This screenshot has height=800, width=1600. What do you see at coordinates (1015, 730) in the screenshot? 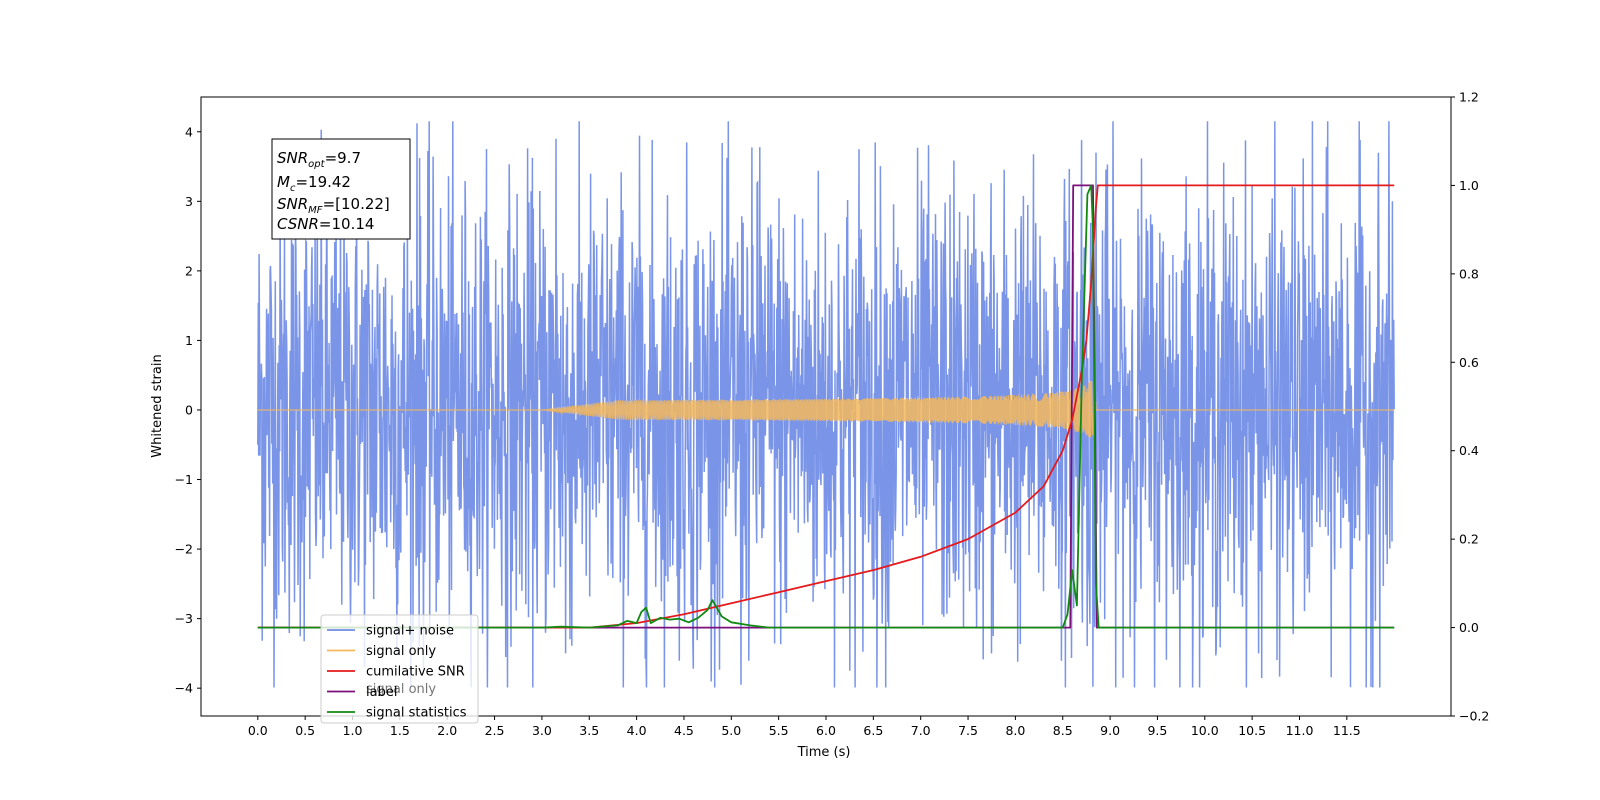
I see `x-tick-label: 8.0` at bounding box center [1015, 730].